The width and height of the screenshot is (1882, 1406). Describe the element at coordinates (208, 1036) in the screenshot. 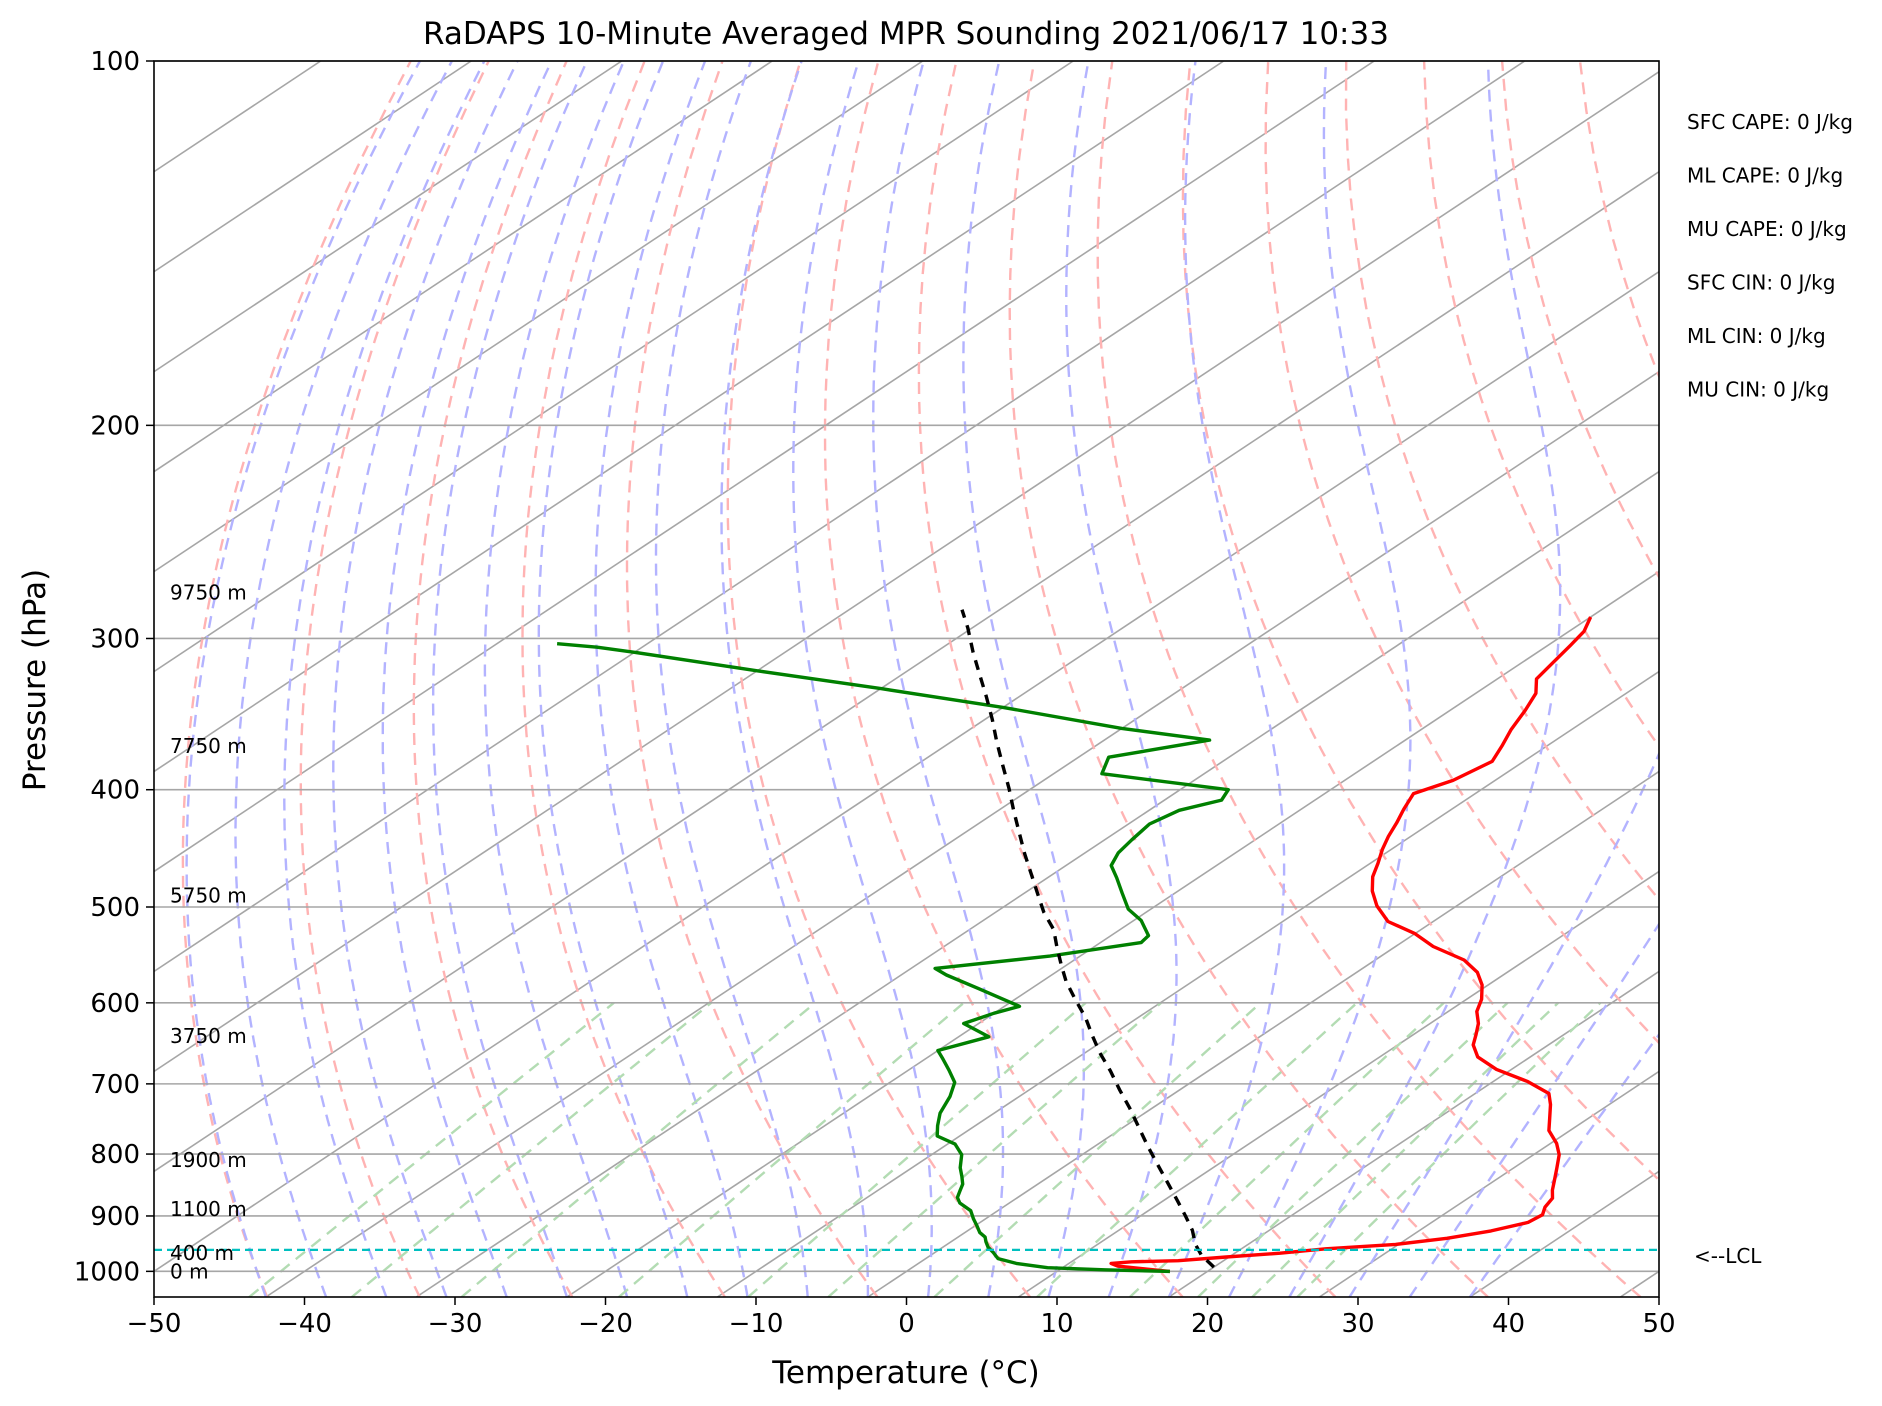

I see `height-label: 3750 m` at that location.